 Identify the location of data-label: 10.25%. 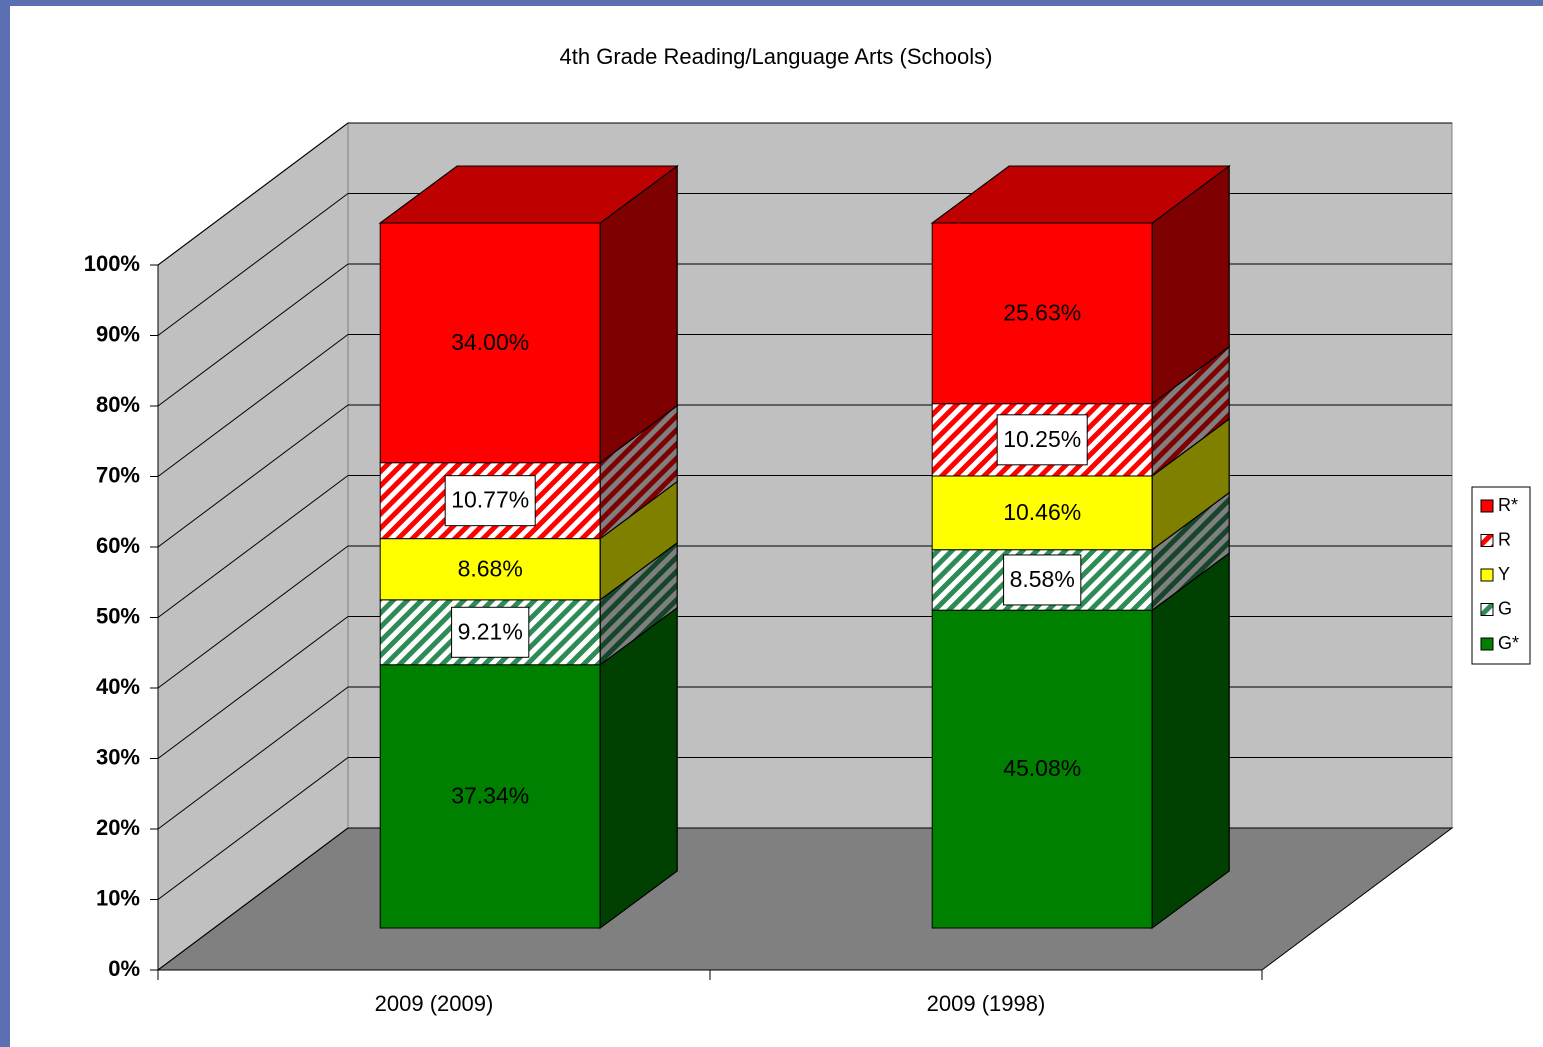
(1042, 439).